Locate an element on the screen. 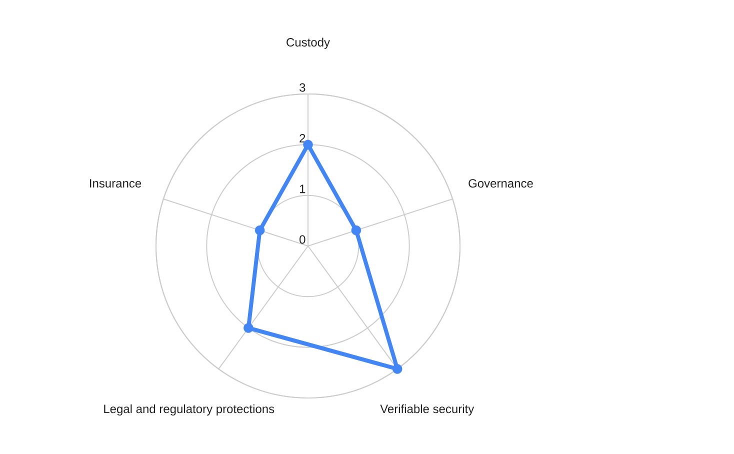 This screenshot has width=734, height=454. y-tick-label: 3 is located at coordinates (303, 87).